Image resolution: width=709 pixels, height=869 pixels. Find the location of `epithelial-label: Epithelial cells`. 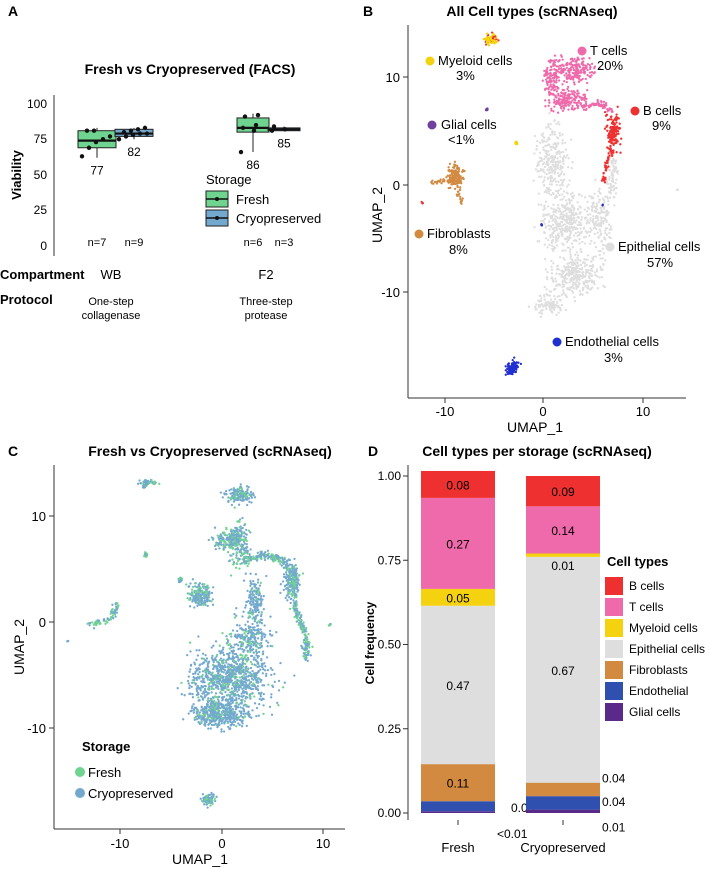

epithelial-label: Epithelial cells is located at coordinates (659, 246).